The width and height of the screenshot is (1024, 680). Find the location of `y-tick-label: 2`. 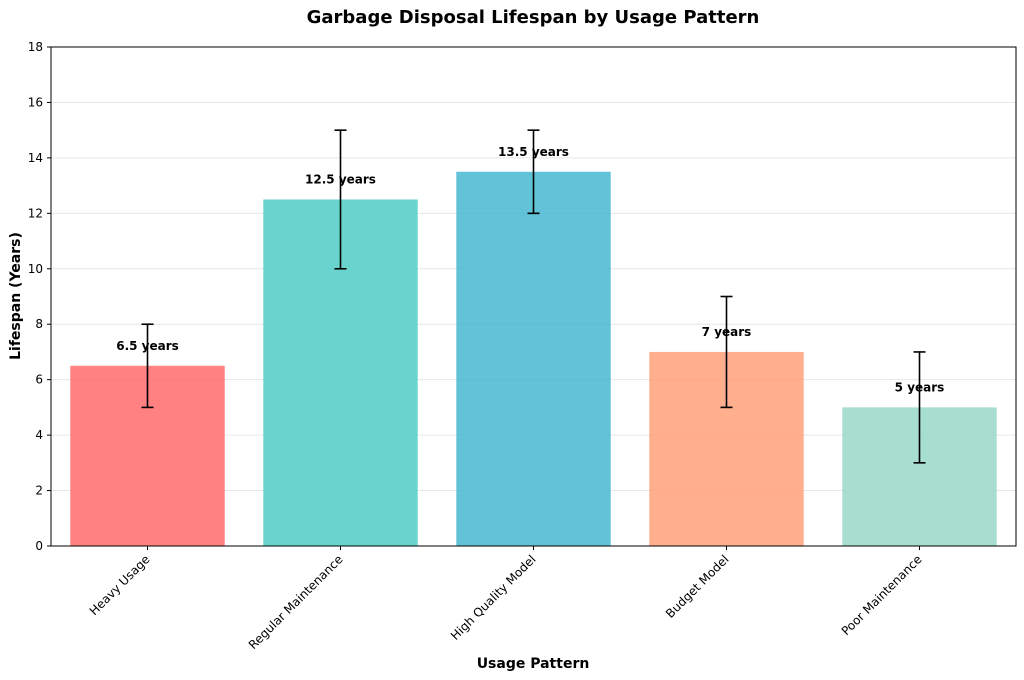

y-tick-label: 2 is located at coordinates (39, 491).